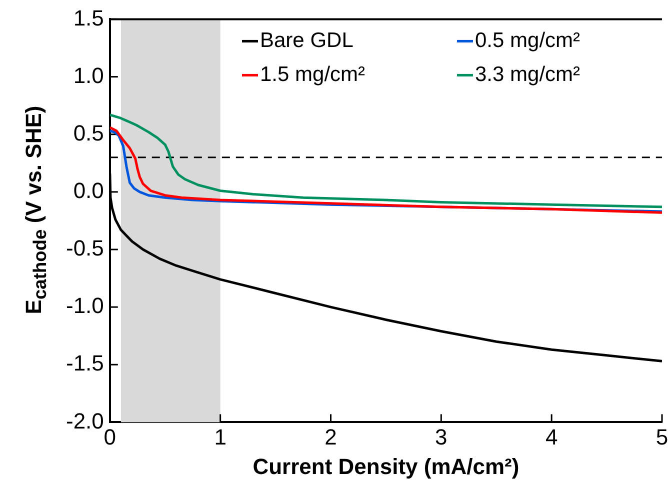 Image resolution: width=672 pixels, height=485 pixels. I want to click on x-tick-label: 5, so click(662, 437).